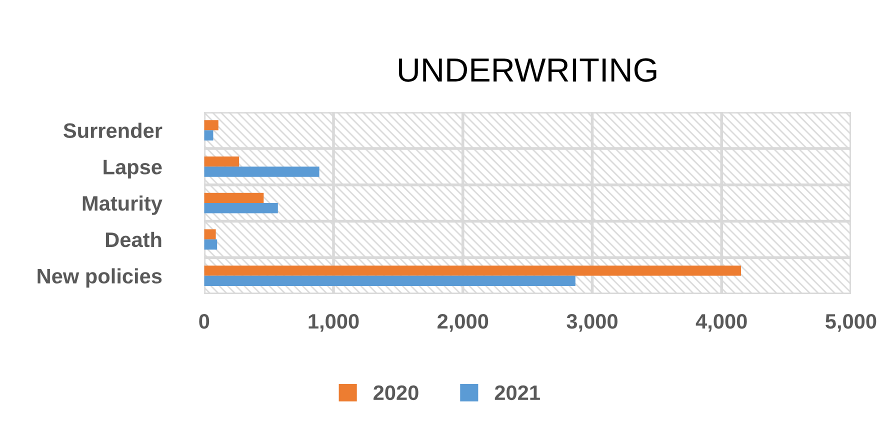 This screenshot has width=880, height=423. Describe the element at coordinates (204, 321) in the screenshot. I see `x-tick-label: 0` at that location.